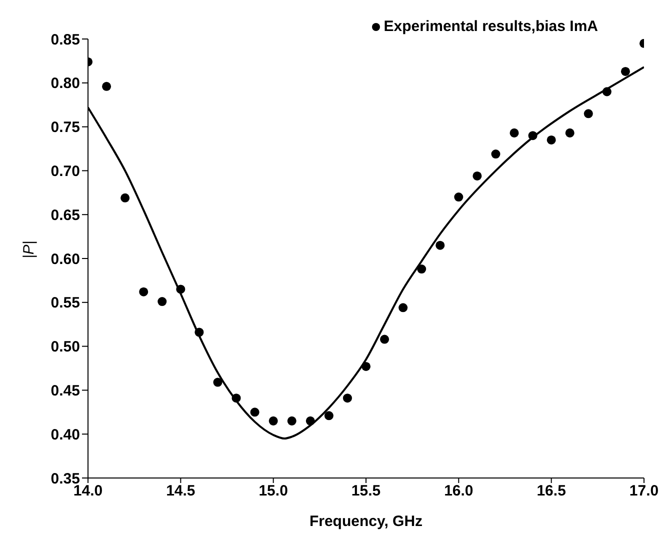  Describe the element at coordinates (65, 127) in the screenshot. I see `y-tick-label: 0.75` at that location.